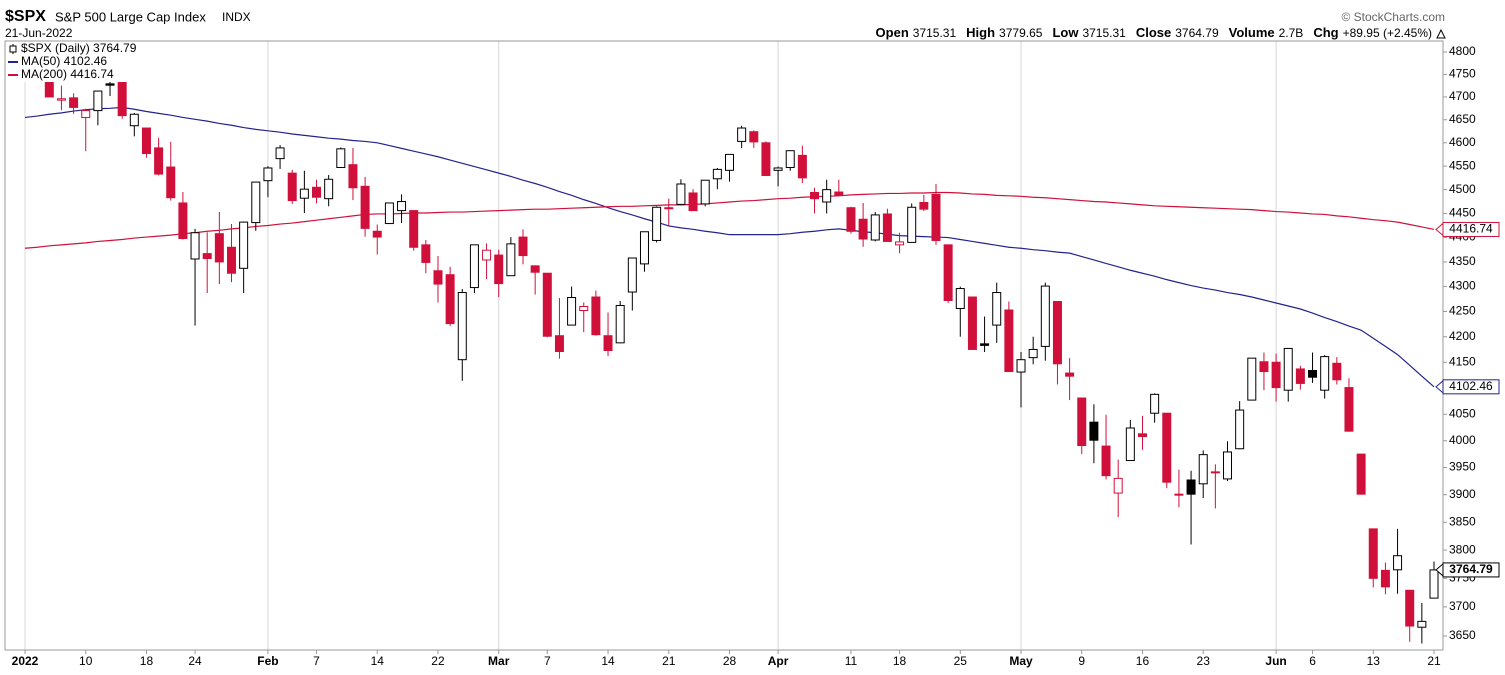 Image resolution: width=1505 pixels, height=675 pixels. Describe the element at coordinates (1153, 32) in the screenshot. I see `quote-label: Close` at that location.